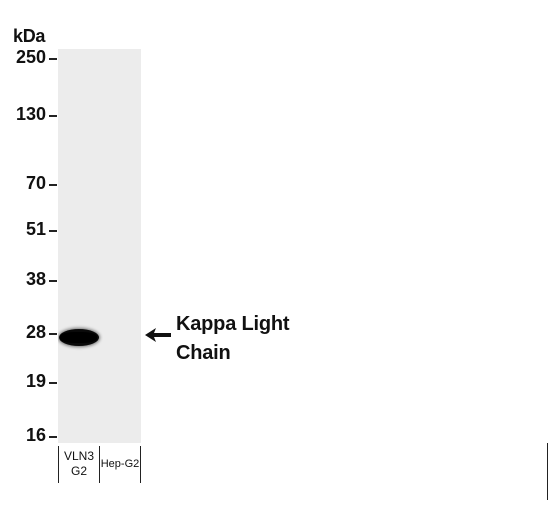 The width and height of the screenshot is (552, 511). Describe the element at coordinates (547, 471) in the screenshot. I see `edge-line` at that location.